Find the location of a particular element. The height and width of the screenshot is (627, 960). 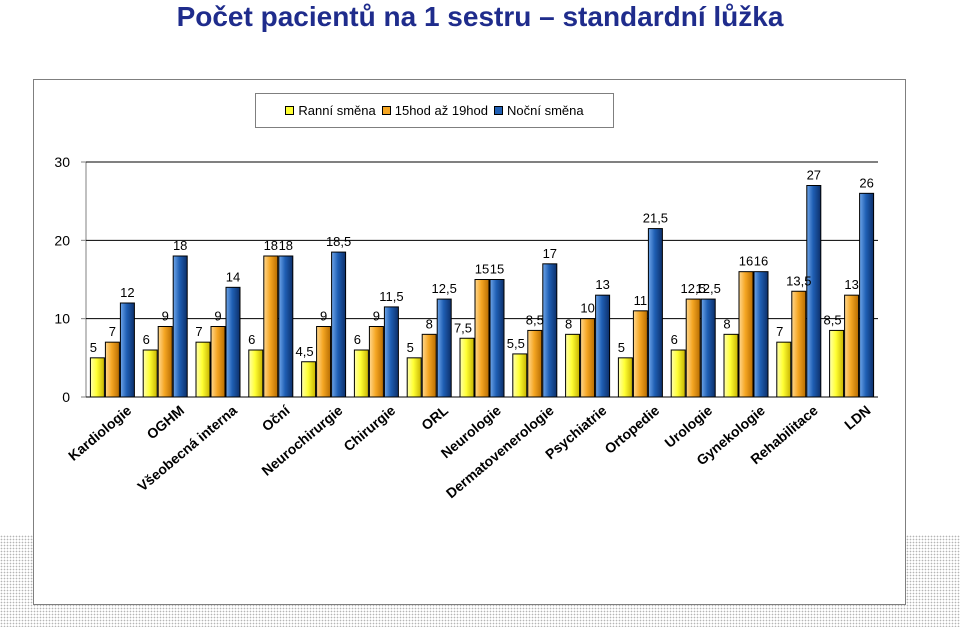

data-label-odpoledne: 10 is located at coordinates (587, 308).